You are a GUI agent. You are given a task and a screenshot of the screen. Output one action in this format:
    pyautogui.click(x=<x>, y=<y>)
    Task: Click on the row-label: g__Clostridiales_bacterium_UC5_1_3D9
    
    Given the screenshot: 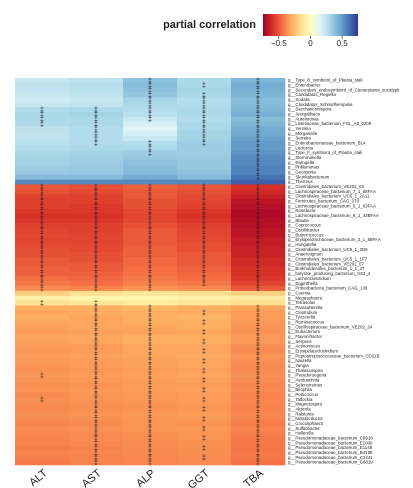 What is the action you would take?
    pyautogui.click(x=328, y=249)
    